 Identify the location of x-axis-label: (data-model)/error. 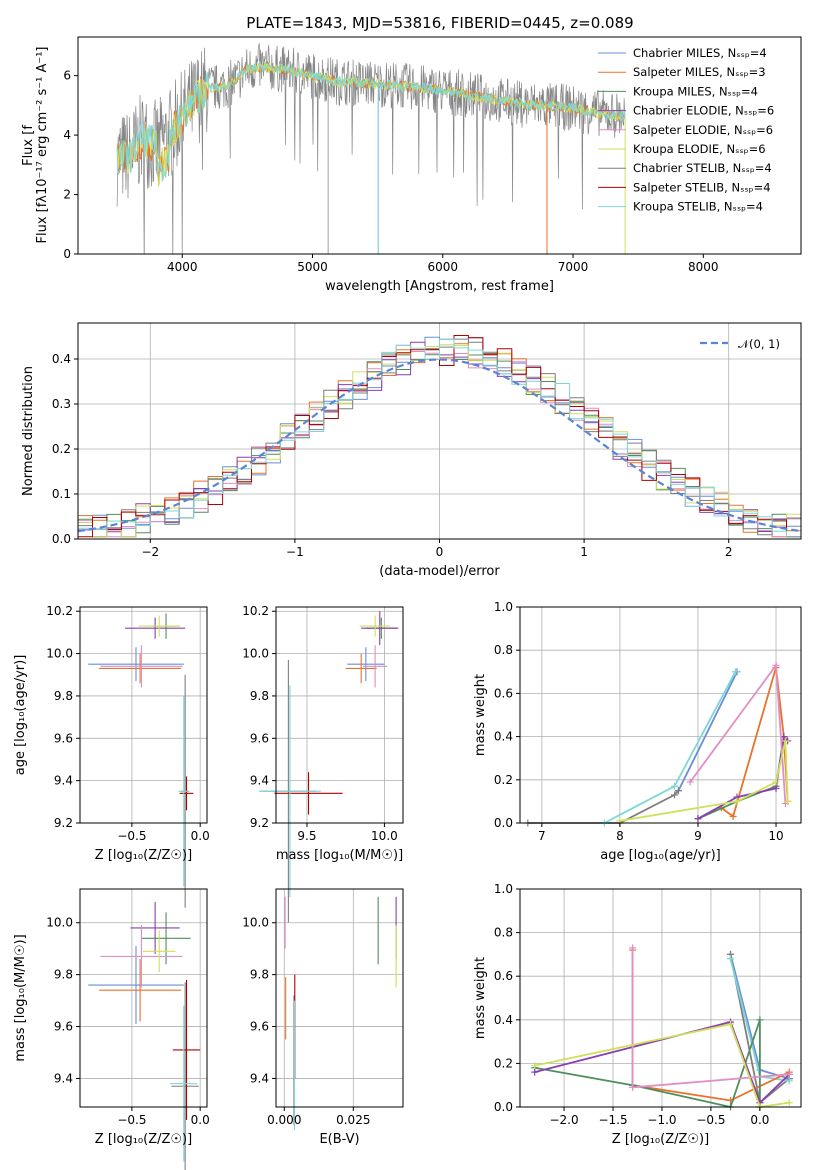
(439, 571).